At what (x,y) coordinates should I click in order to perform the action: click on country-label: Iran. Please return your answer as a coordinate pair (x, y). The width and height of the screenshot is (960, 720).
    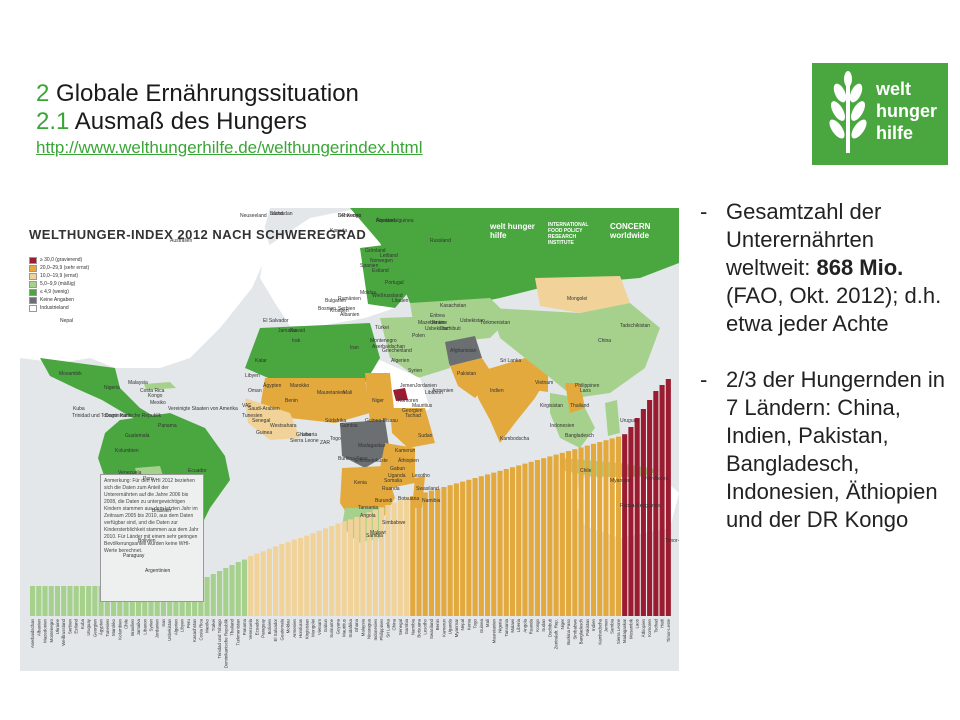
    Looking at the image, I should click on (354, 348).